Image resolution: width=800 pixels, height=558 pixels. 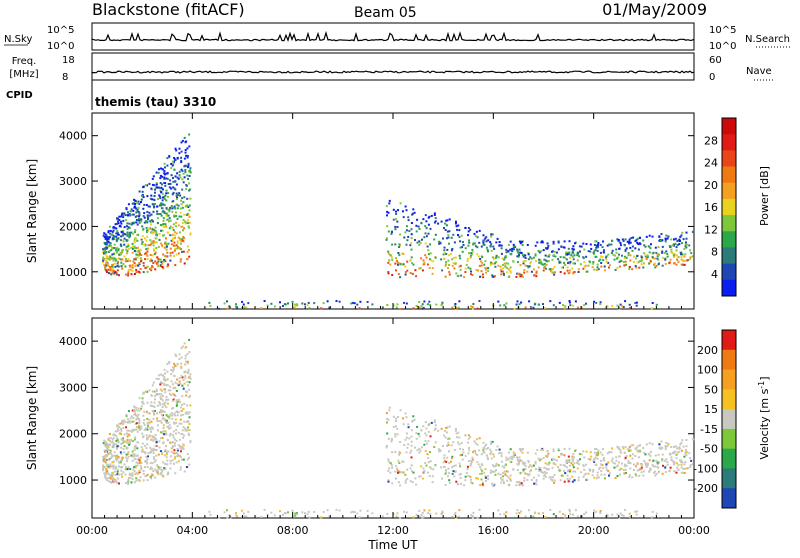 What do you see at coordinates (764, 417) in the screenshot?
I see `velocity-colorbar-label: Velocity [m s-1]` at bounding box center [764, 417].